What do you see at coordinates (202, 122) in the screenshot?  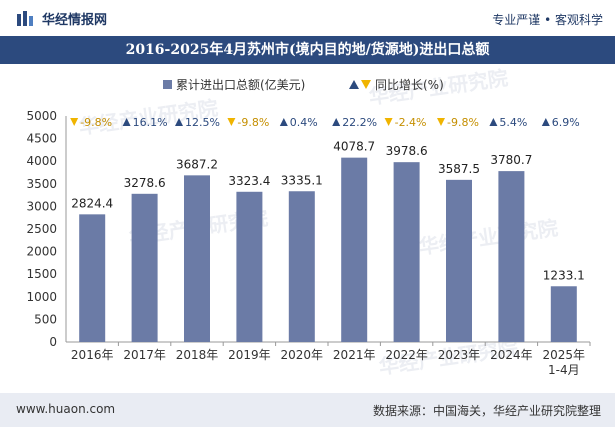 I see `growth-label: 12.5%` at bounding box center [202, 122].